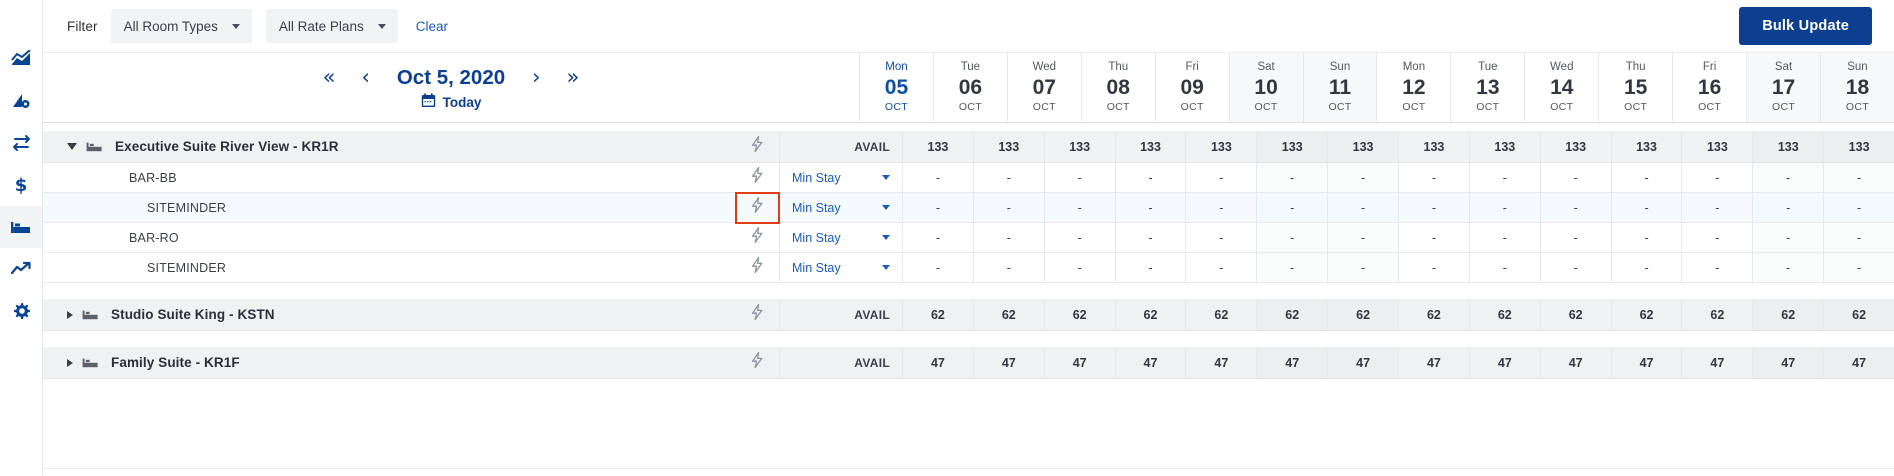  I want to click on rate-plan-row: BAR-BB Min Stay - - - - - - - - - - - - - -, so click(968, 178).